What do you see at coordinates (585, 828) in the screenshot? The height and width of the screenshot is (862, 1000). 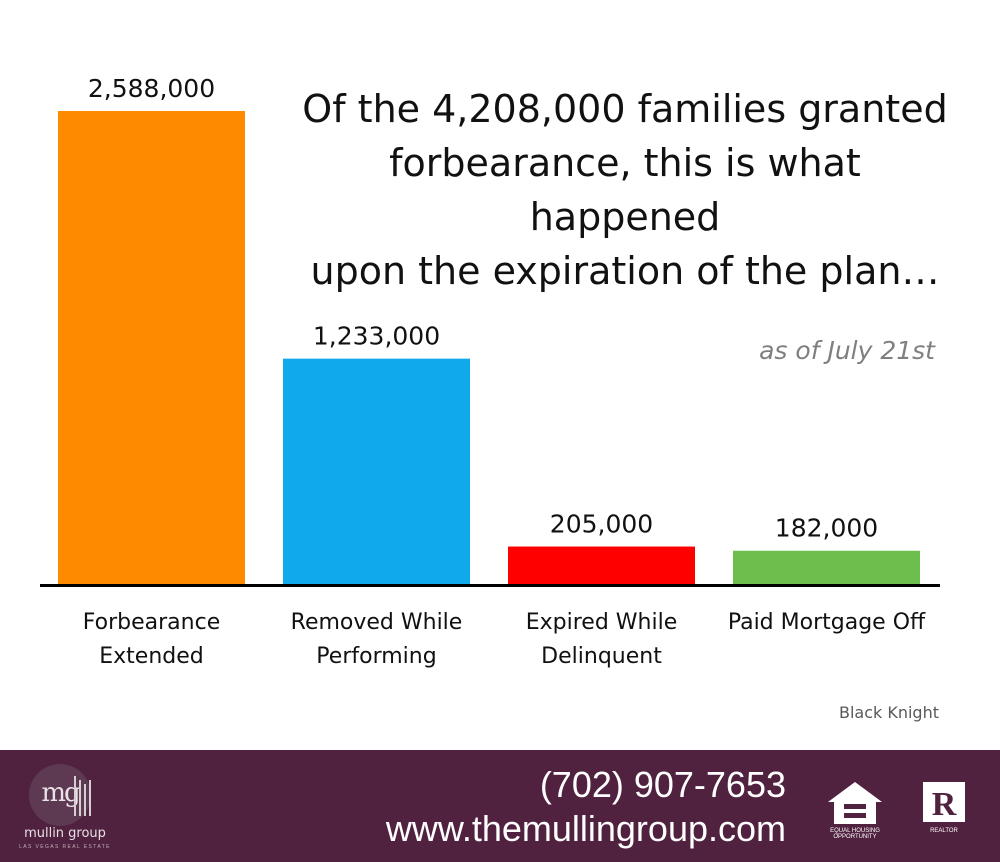 I see `website-link: www.themullingroup.com` at bounding box center [585, 828].